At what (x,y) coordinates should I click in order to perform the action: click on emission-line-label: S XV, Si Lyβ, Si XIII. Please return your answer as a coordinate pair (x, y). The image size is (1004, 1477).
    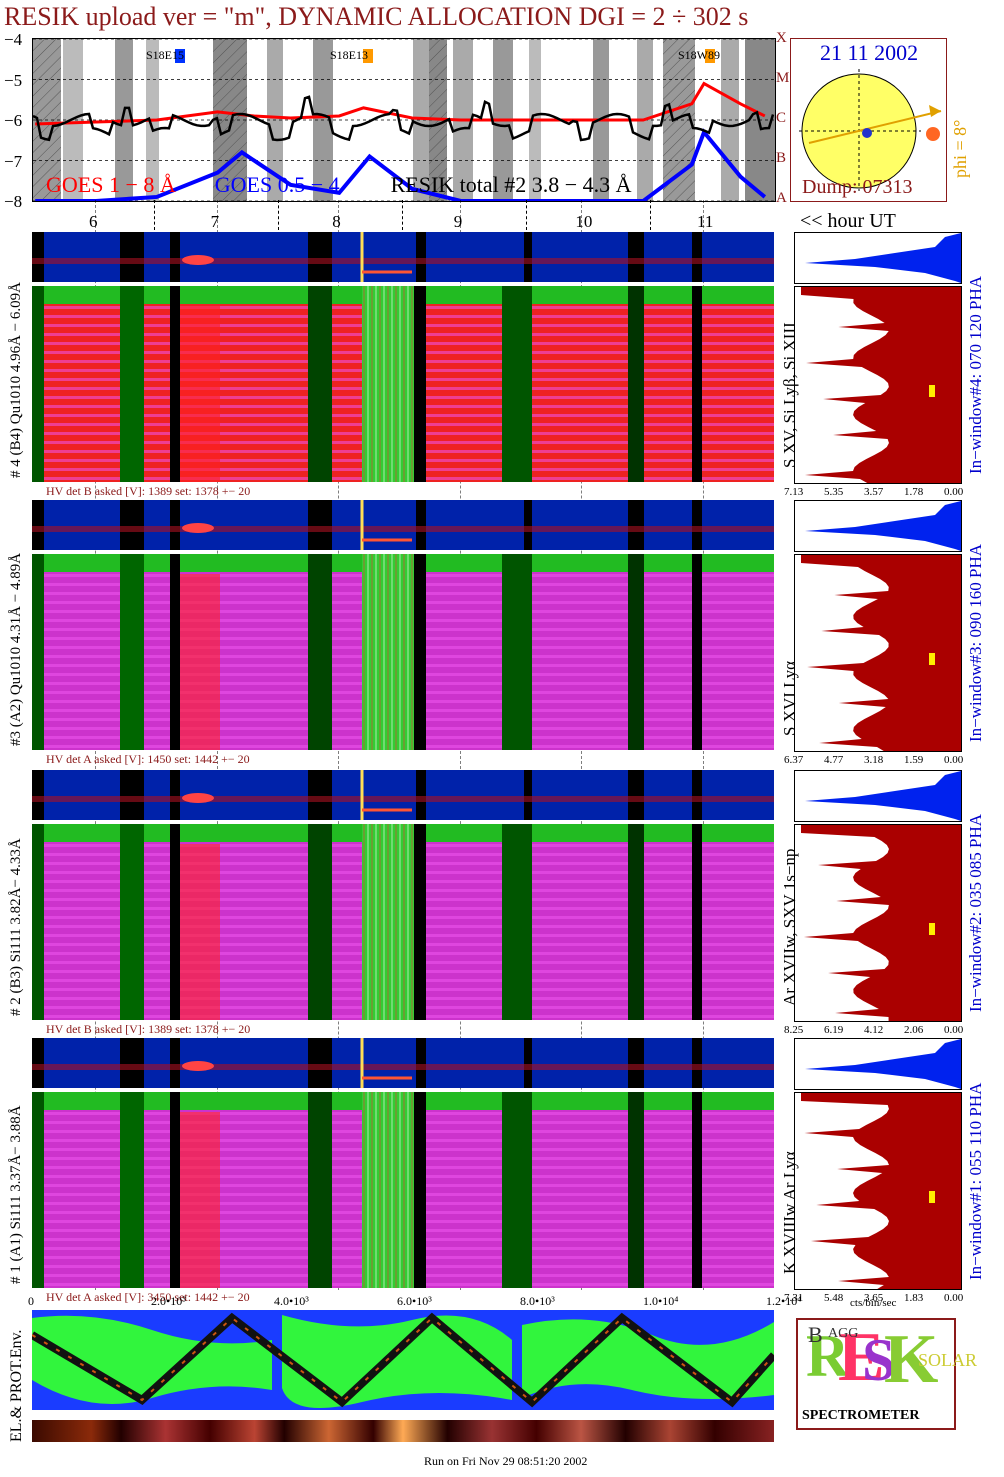
    Looking at the image, I should click on (789, 395).